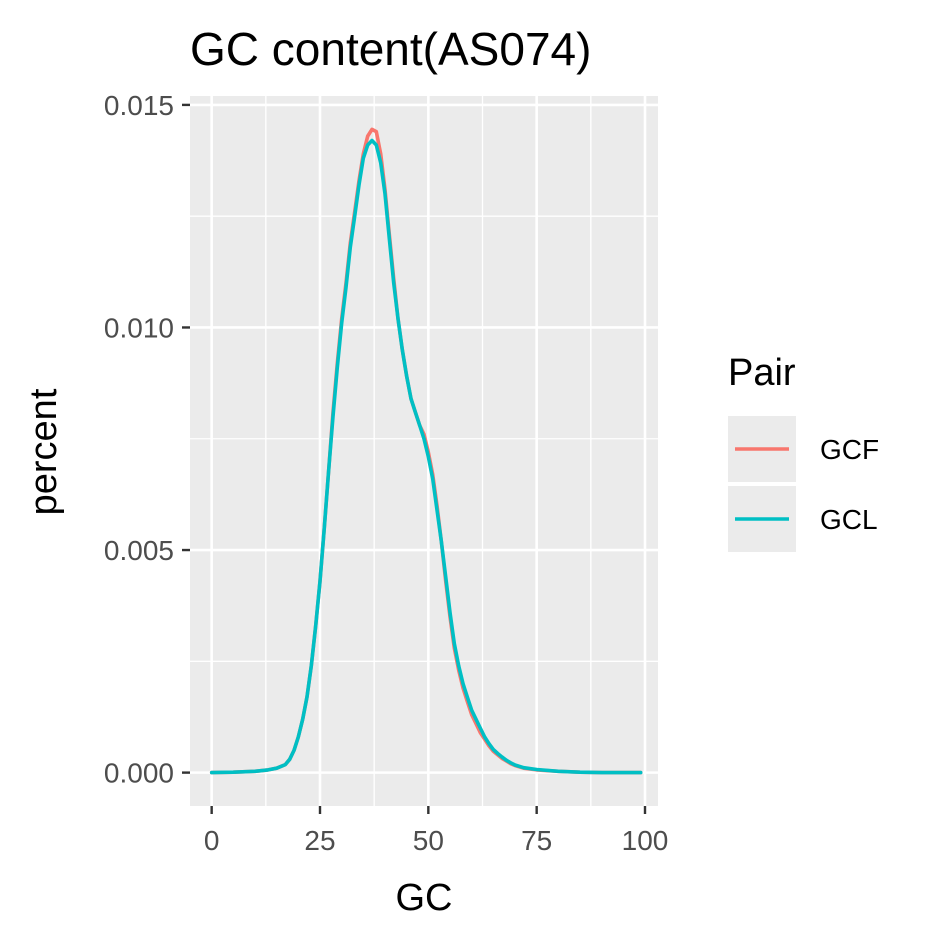  I want to click on y-tick-label: 0.000, so click(139, 773).